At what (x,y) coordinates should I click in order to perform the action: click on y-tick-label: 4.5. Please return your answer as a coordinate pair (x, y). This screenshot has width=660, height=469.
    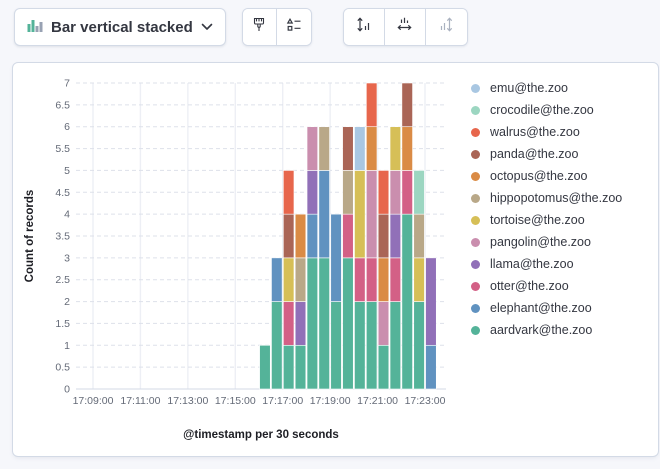
    Looking at the image, I should click on (62, 193).